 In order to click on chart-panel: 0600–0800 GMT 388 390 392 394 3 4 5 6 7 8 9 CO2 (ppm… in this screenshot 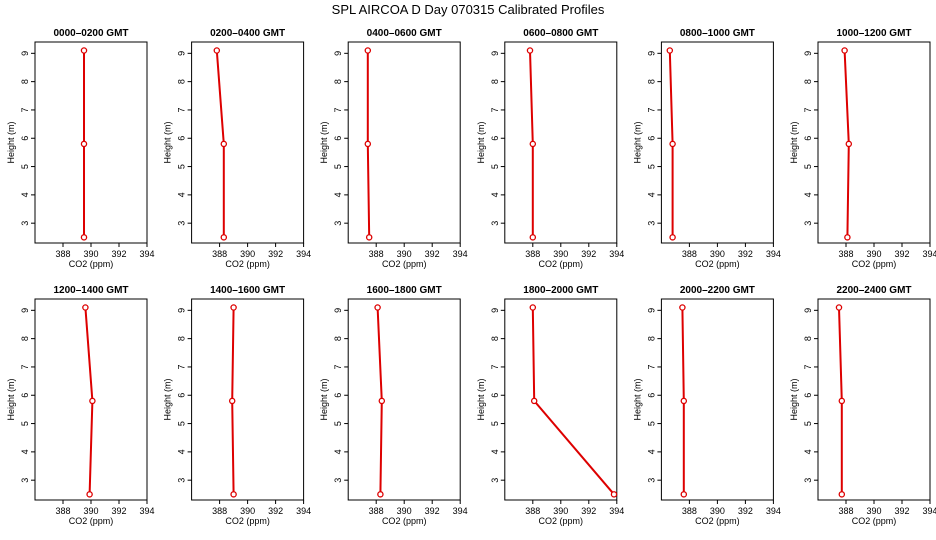, I will do `click(550, 148)`.